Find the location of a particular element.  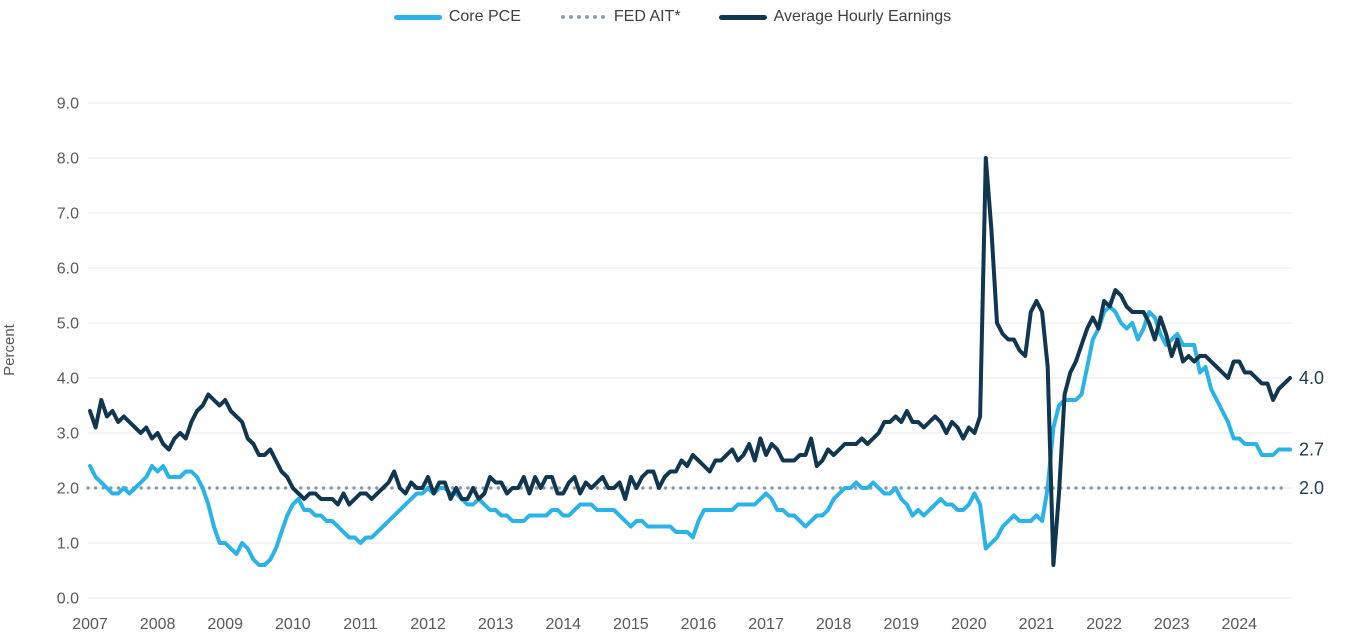

y-axis-title: Percent is located at coordinates (9, 349).